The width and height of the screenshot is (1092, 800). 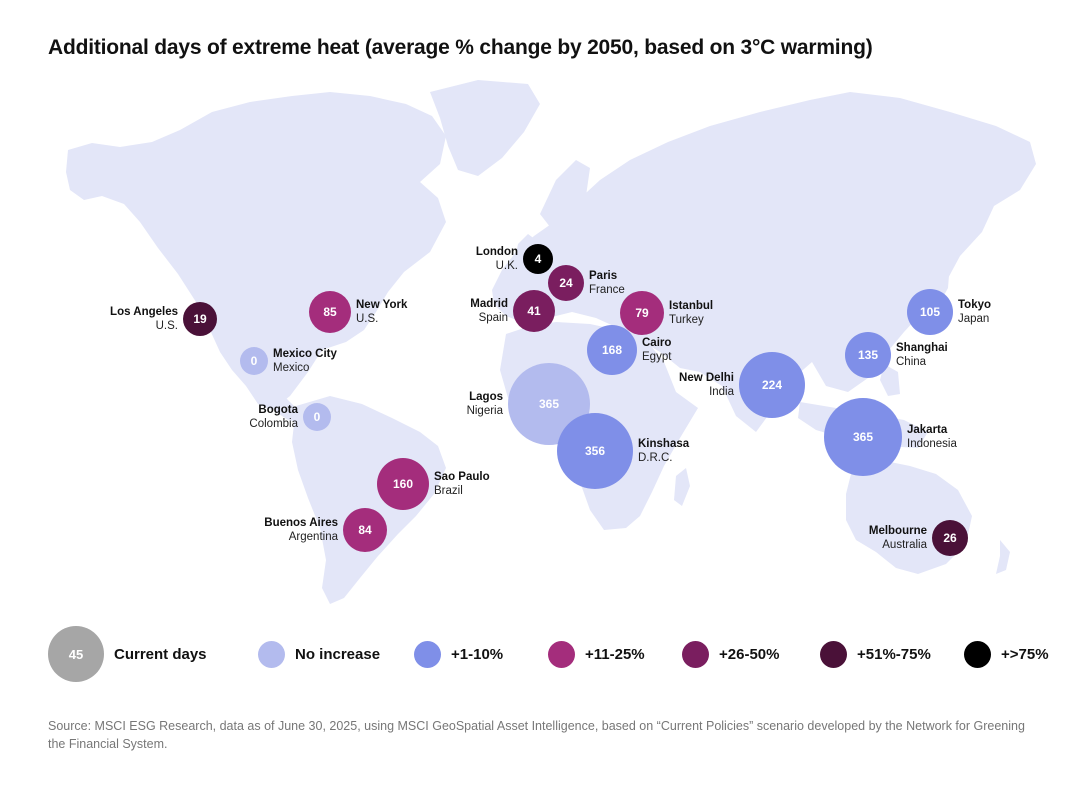 What do you see at coordinates (1003, 557) in the screenshot?
I see `new-zealand-landmass` at bounding box center [1003, 557].